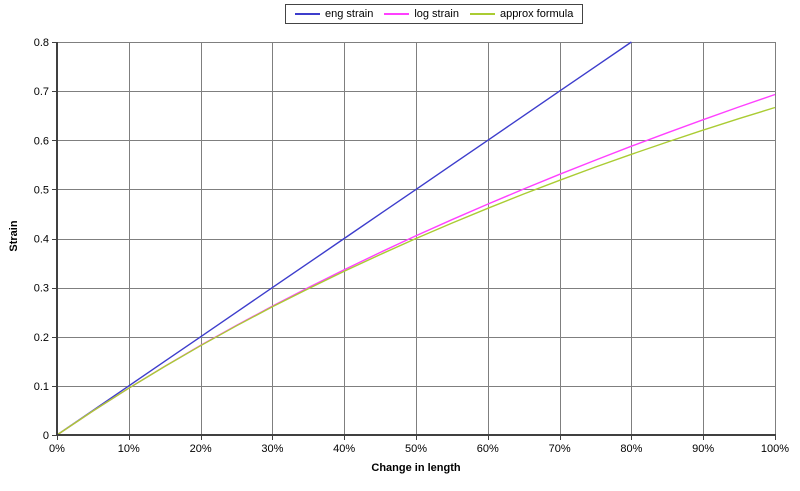 Image resolution: width=800 pixels, height=491 pixels. Describe the element at coordinates (560, 449) in the screenshot. I see `x-tick-label: 70%` at that location.